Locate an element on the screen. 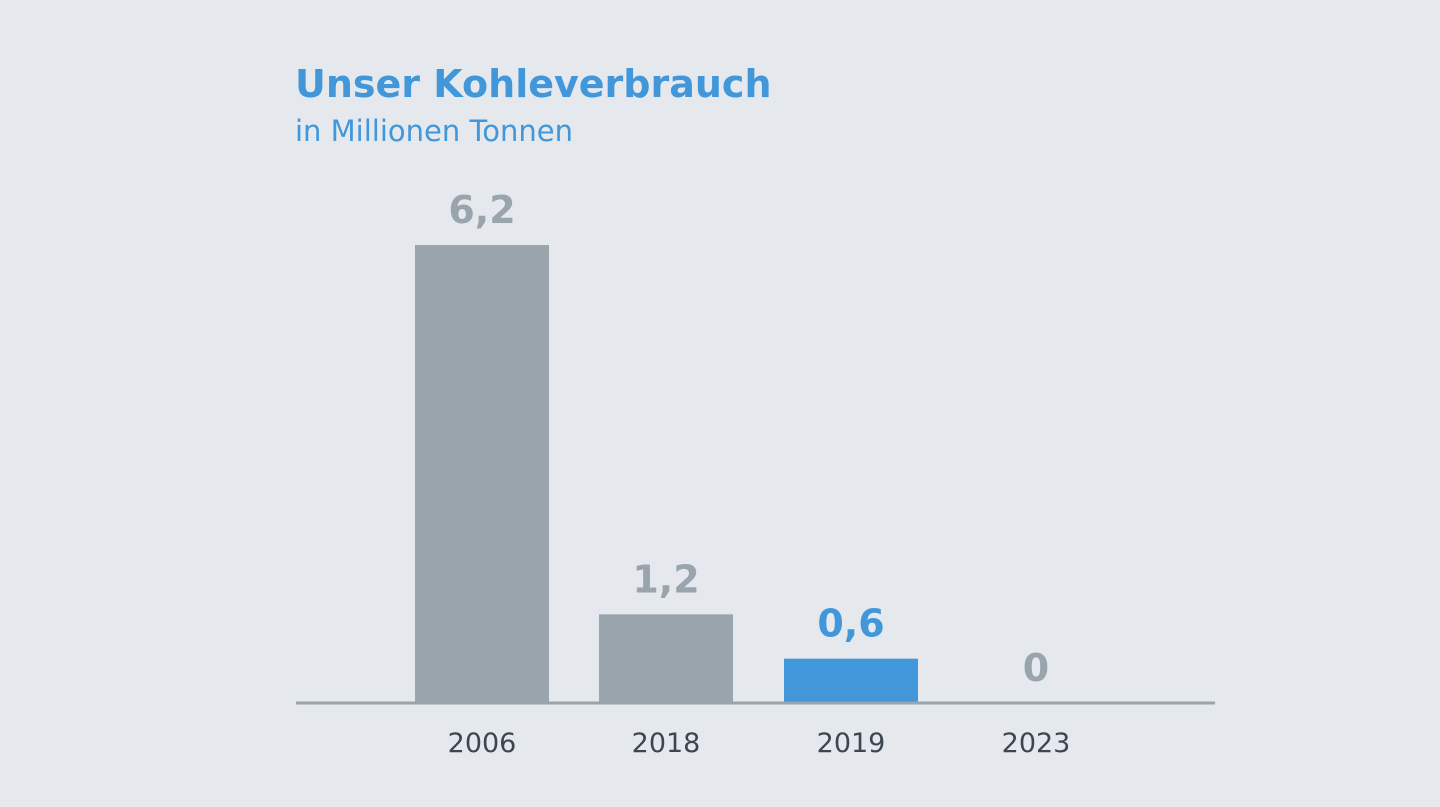 Image resolution: width=1440 pixels, height=807 pixels. value-label-2006: 6,2 is located at coordinates (481, 210).